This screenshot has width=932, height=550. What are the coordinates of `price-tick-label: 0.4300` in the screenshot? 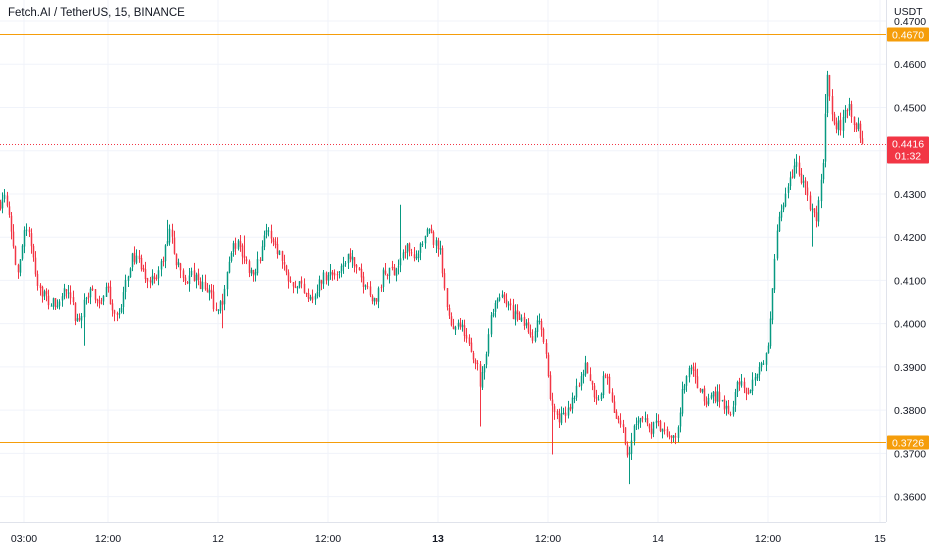 It's located at (910, 195).